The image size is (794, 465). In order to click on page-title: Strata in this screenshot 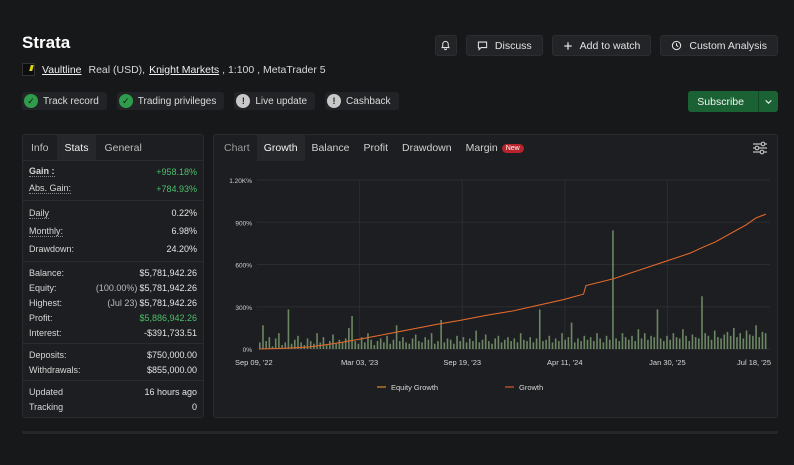, I will do `click(46, 42)`.